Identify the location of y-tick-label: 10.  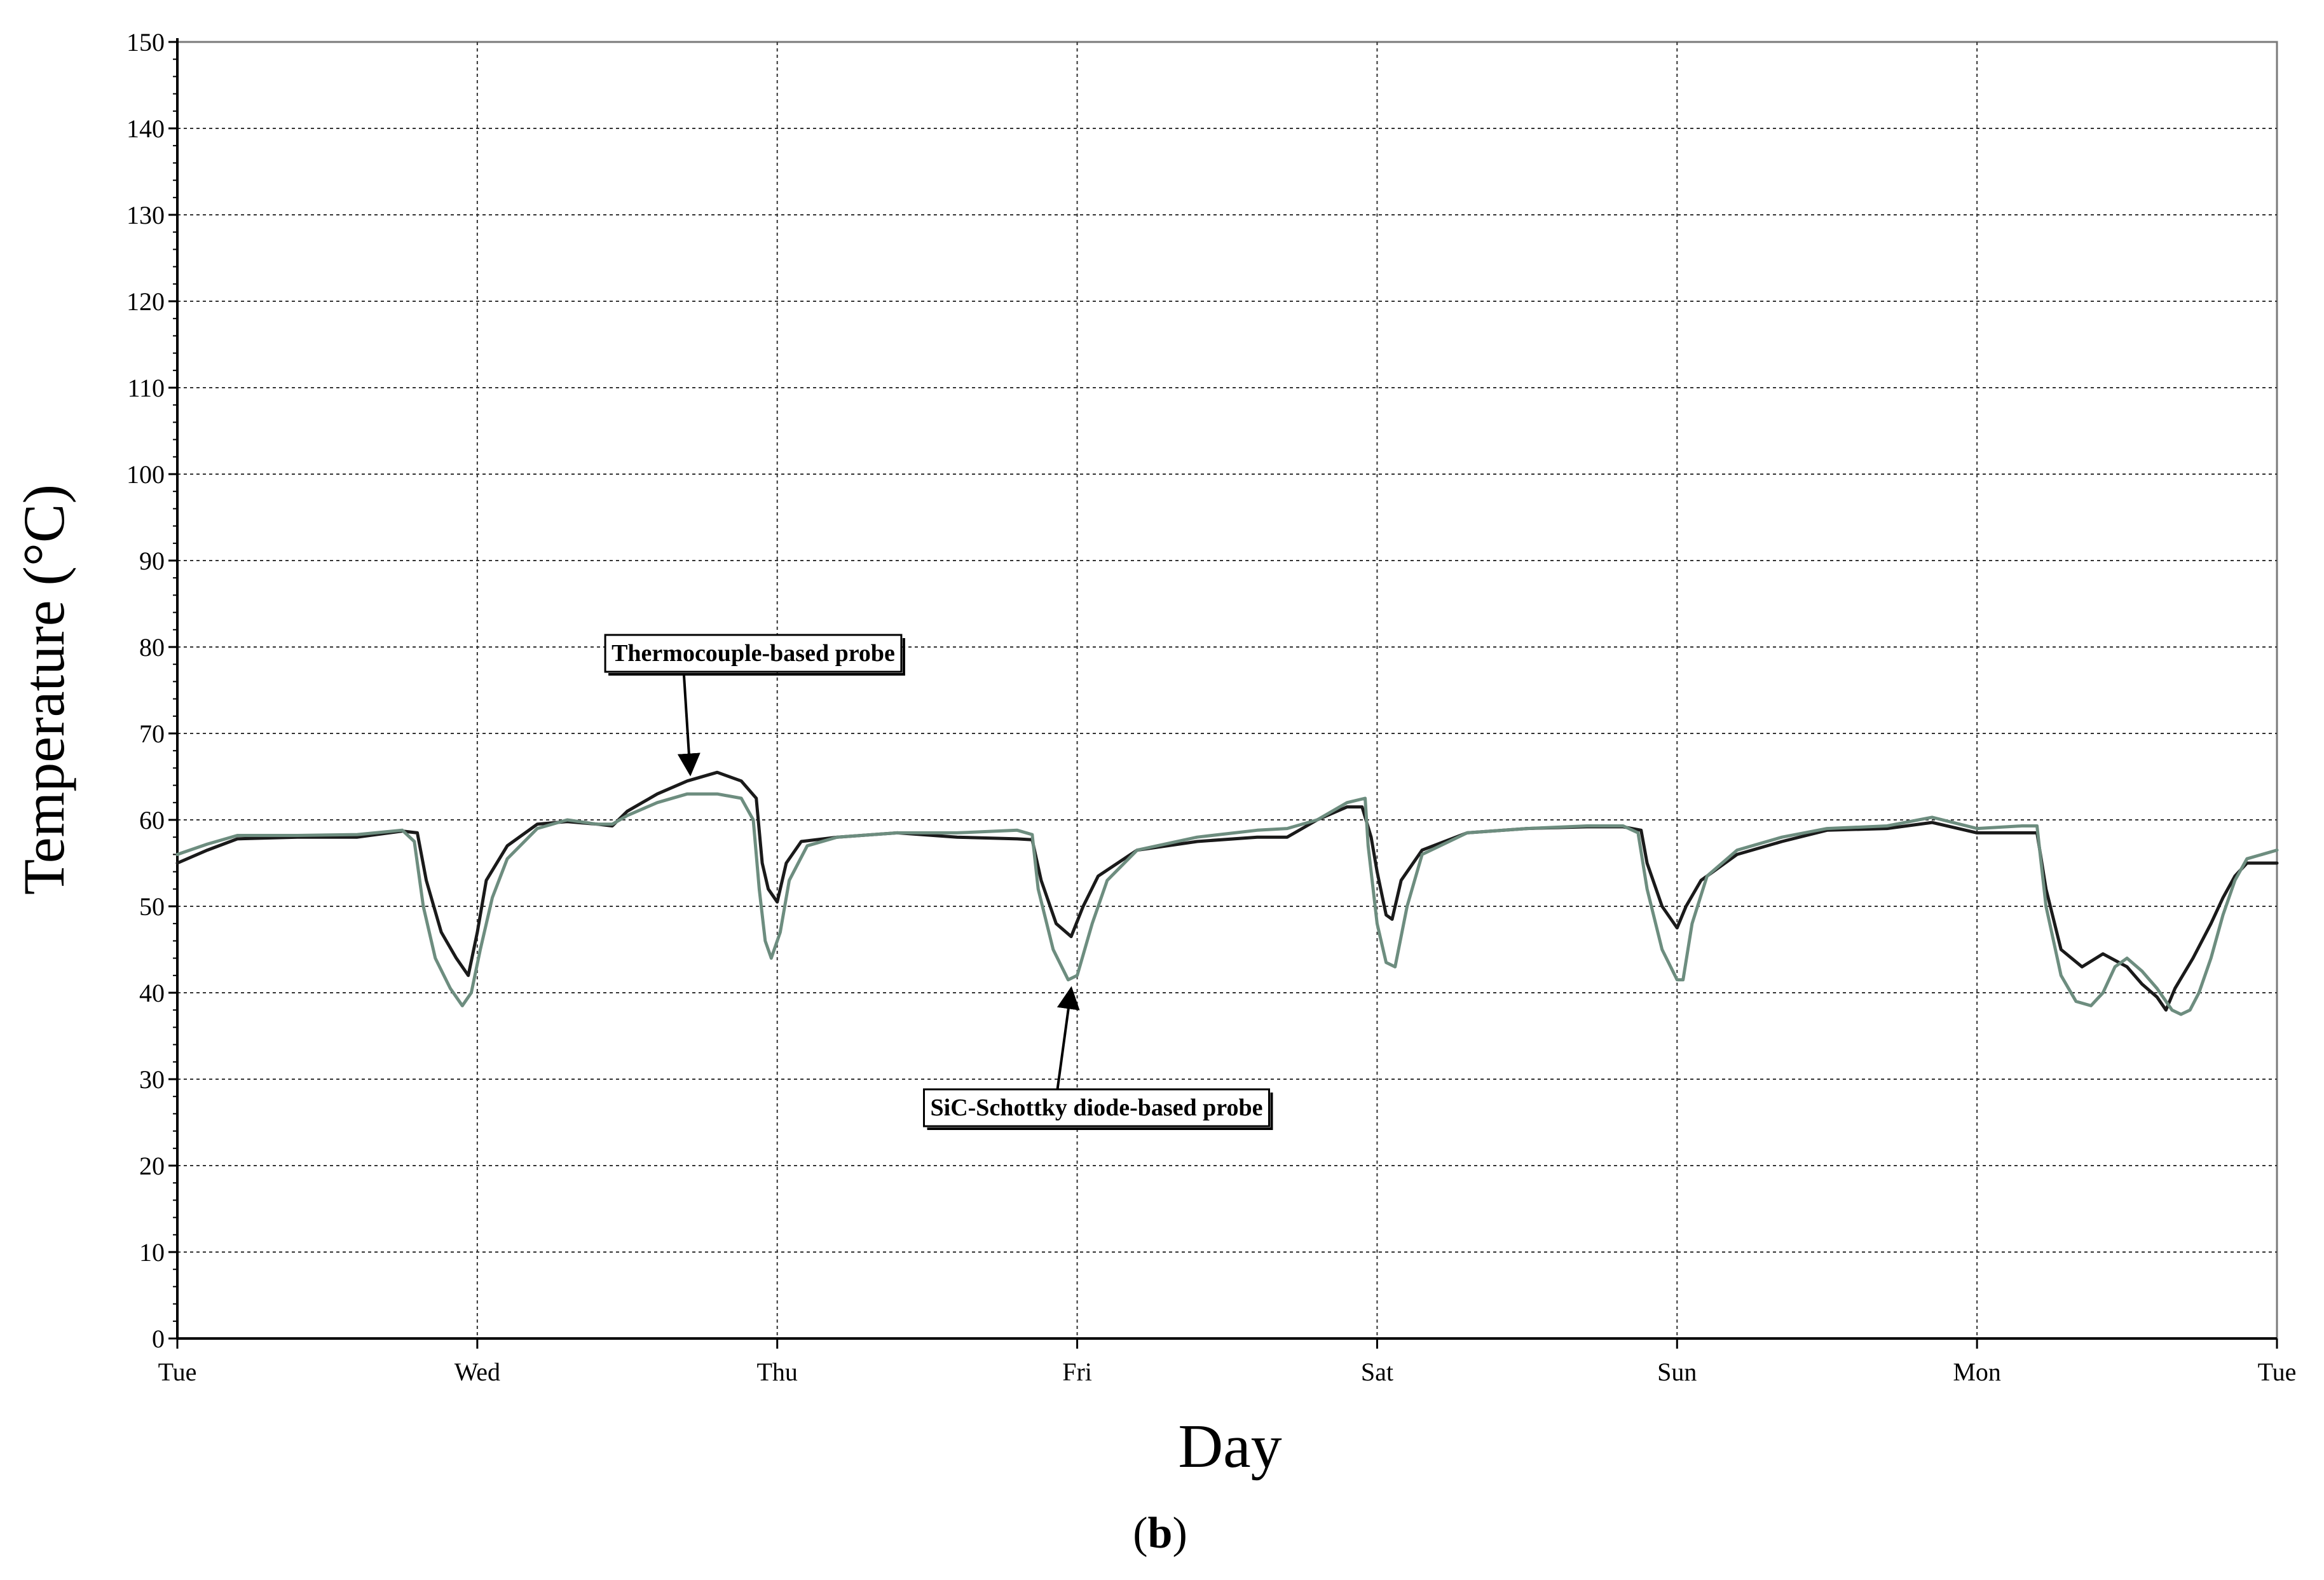
(152, 1252).